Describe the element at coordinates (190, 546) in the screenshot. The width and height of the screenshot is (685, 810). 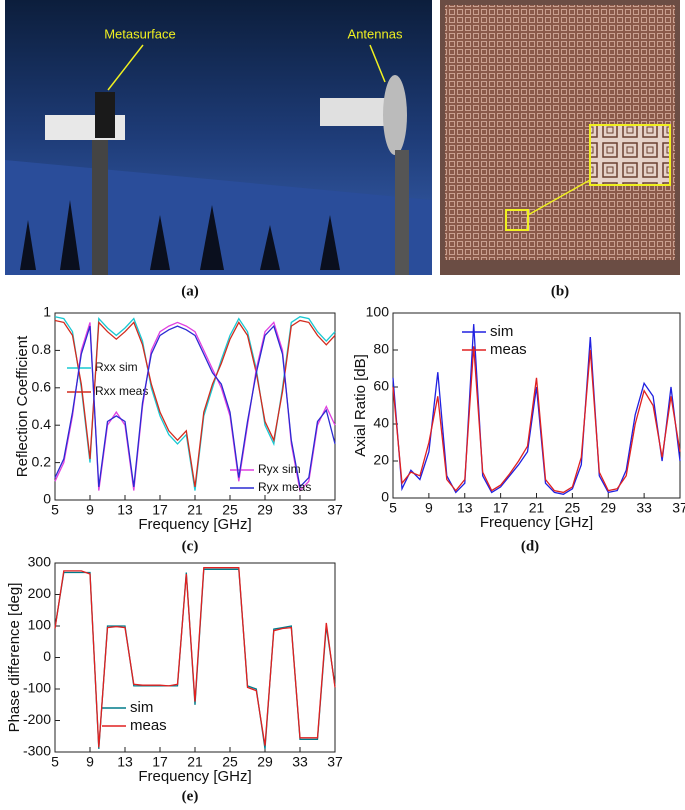
I see `panel-label: (c)` at that location.